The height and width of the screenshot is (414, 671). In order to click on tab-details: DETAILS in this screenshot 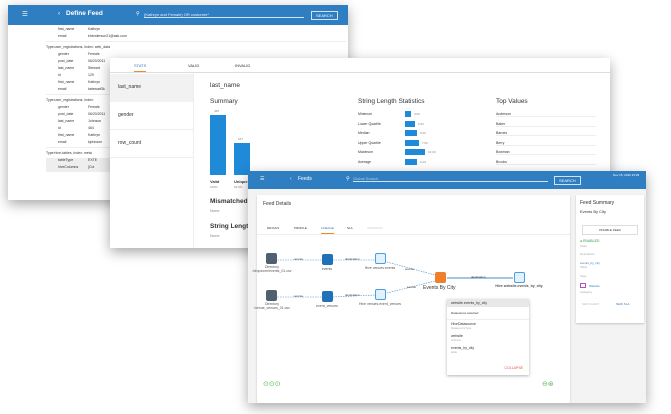, I will do `click(273, 228)`.